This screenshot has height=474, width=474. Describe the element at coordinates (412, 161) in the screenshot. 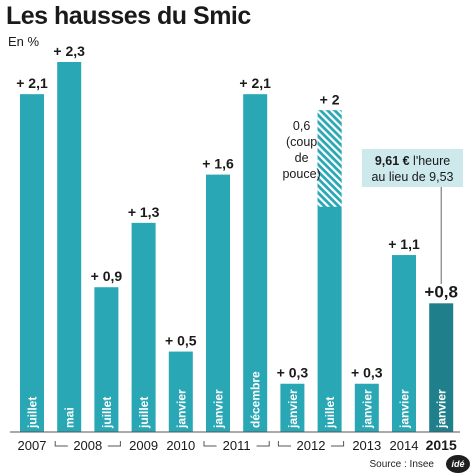

I see `annotation-text: 9,61 € l'heure` at that location.